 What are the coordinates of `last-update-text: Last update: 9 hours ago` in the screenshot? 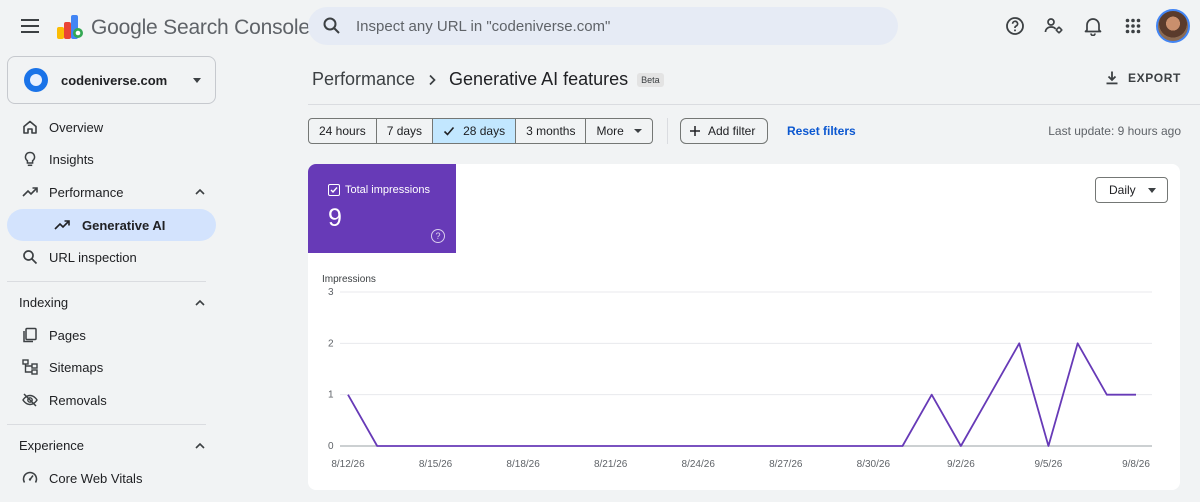 It's located at (1114, 131).